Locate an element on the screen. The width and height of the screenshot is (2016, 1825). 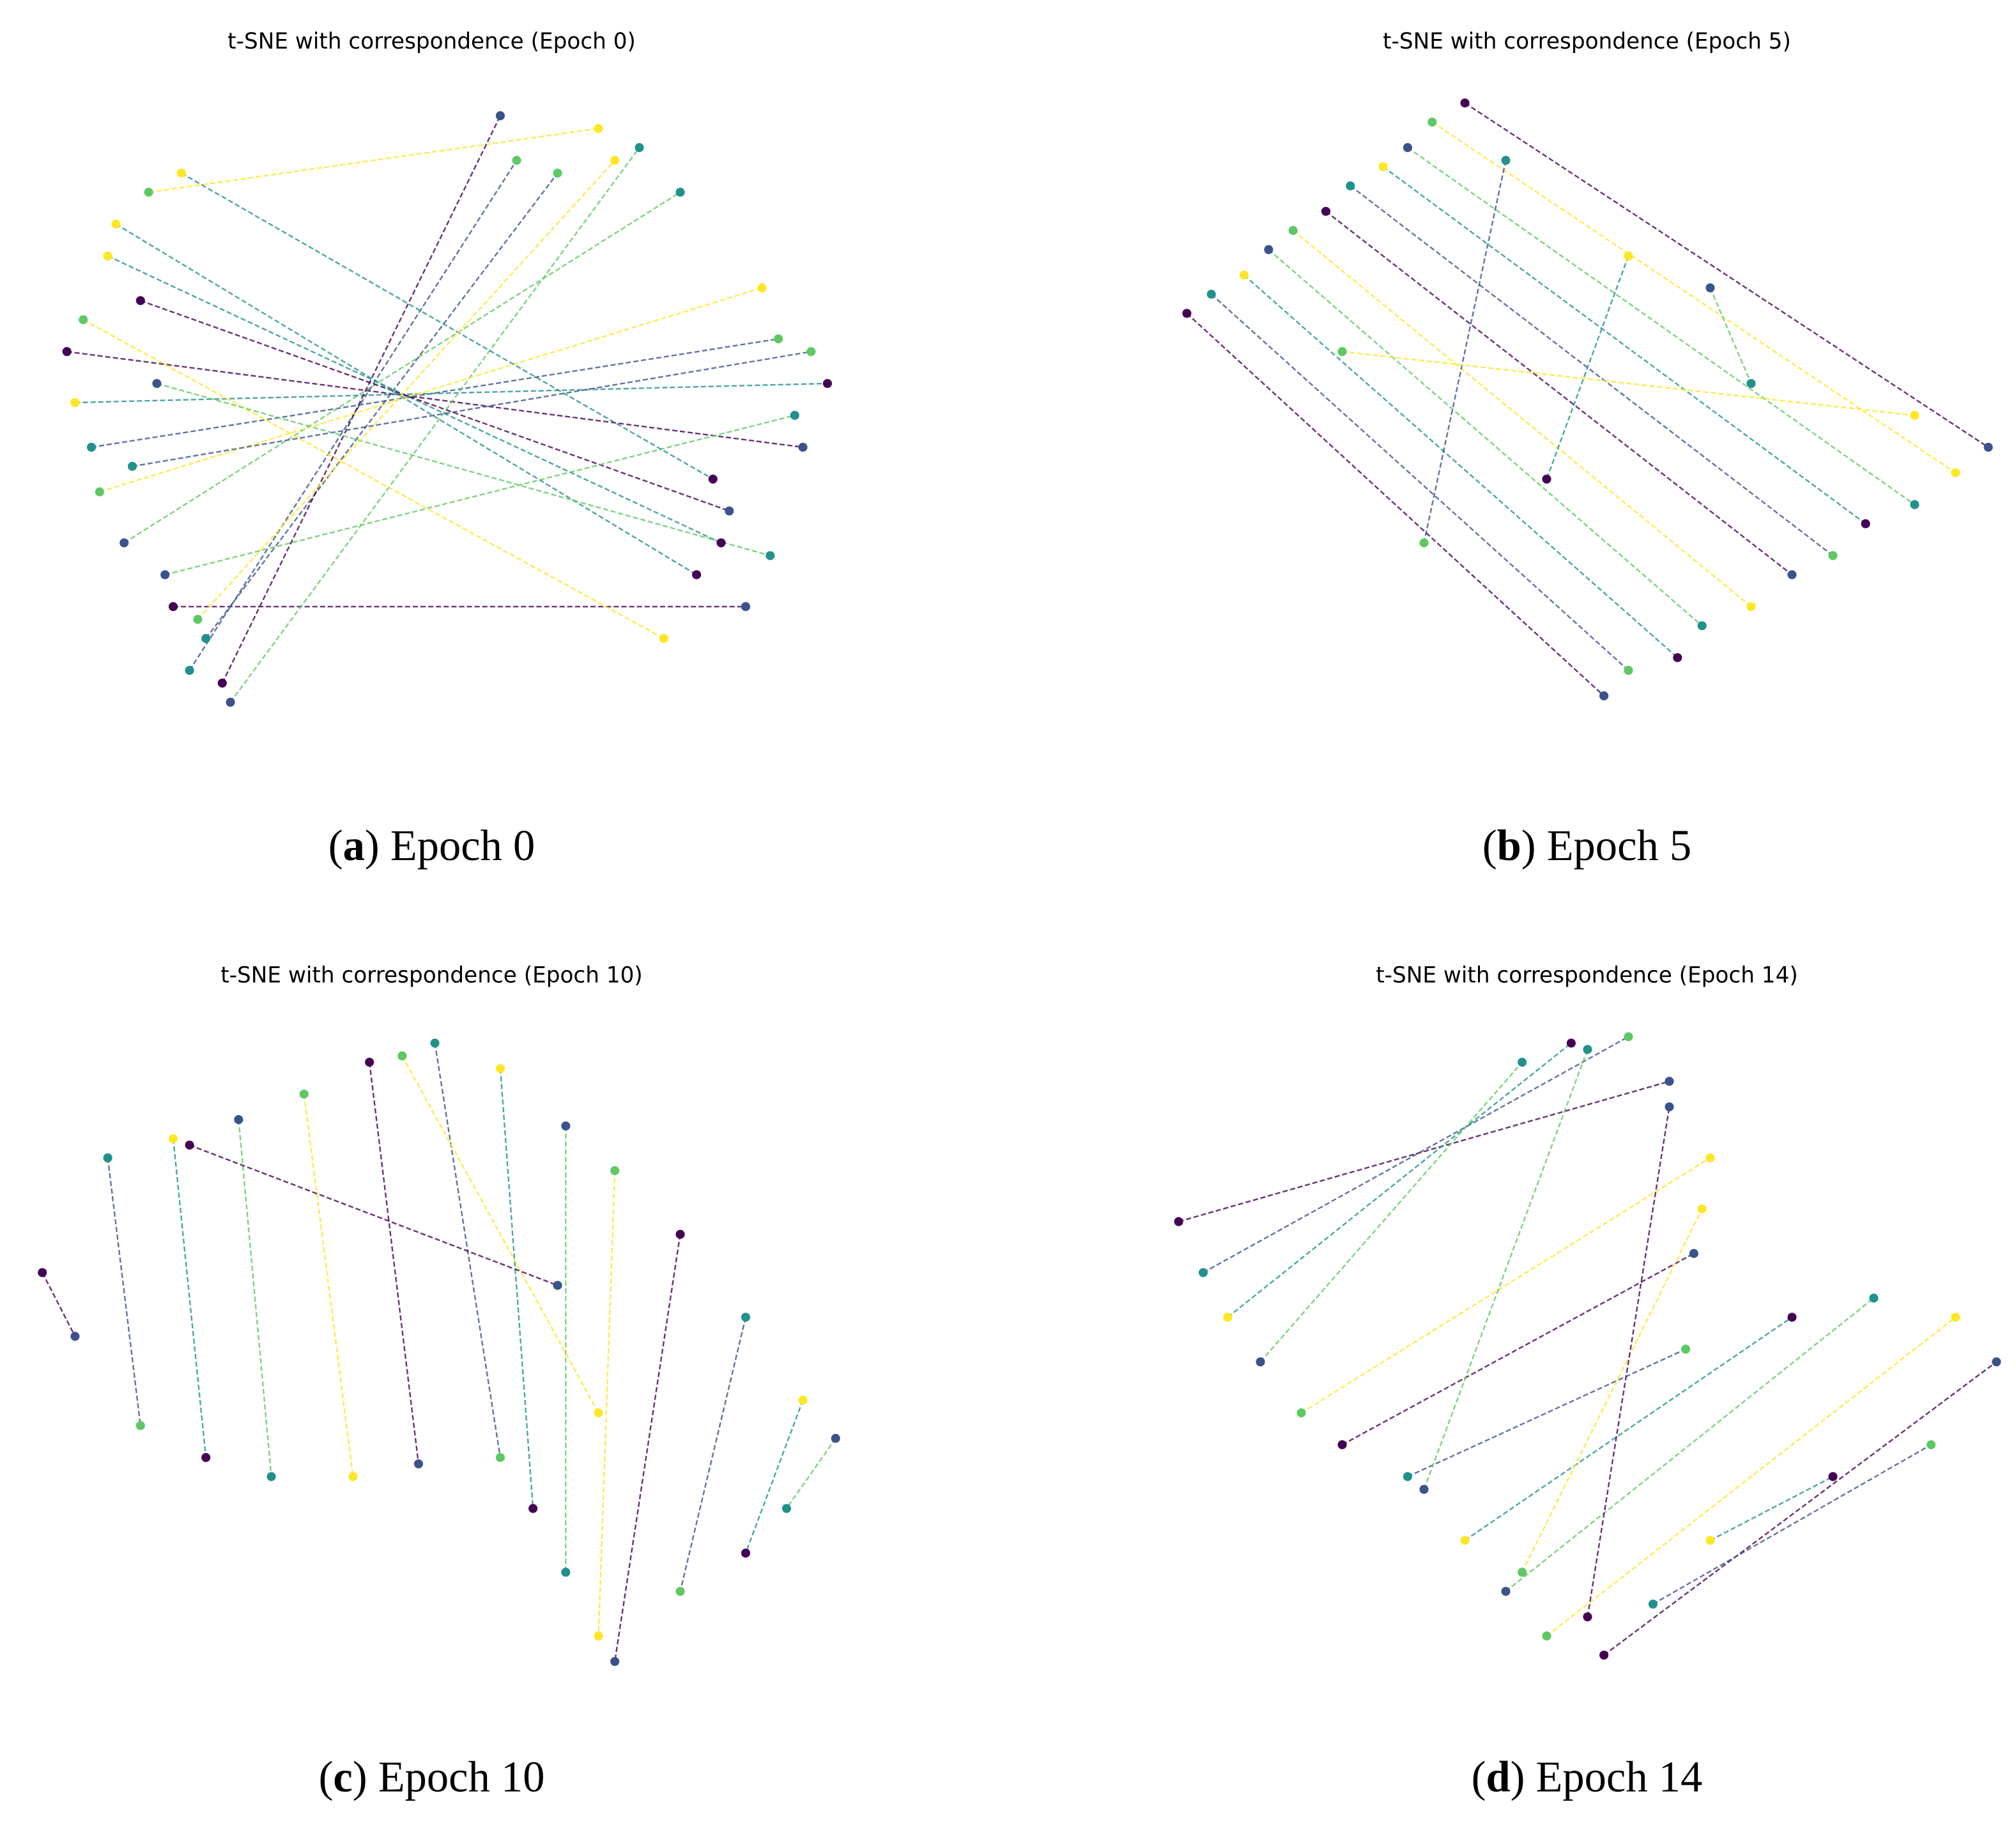
caption: (a) Epoch 0 is located at coordinates (431, 845).